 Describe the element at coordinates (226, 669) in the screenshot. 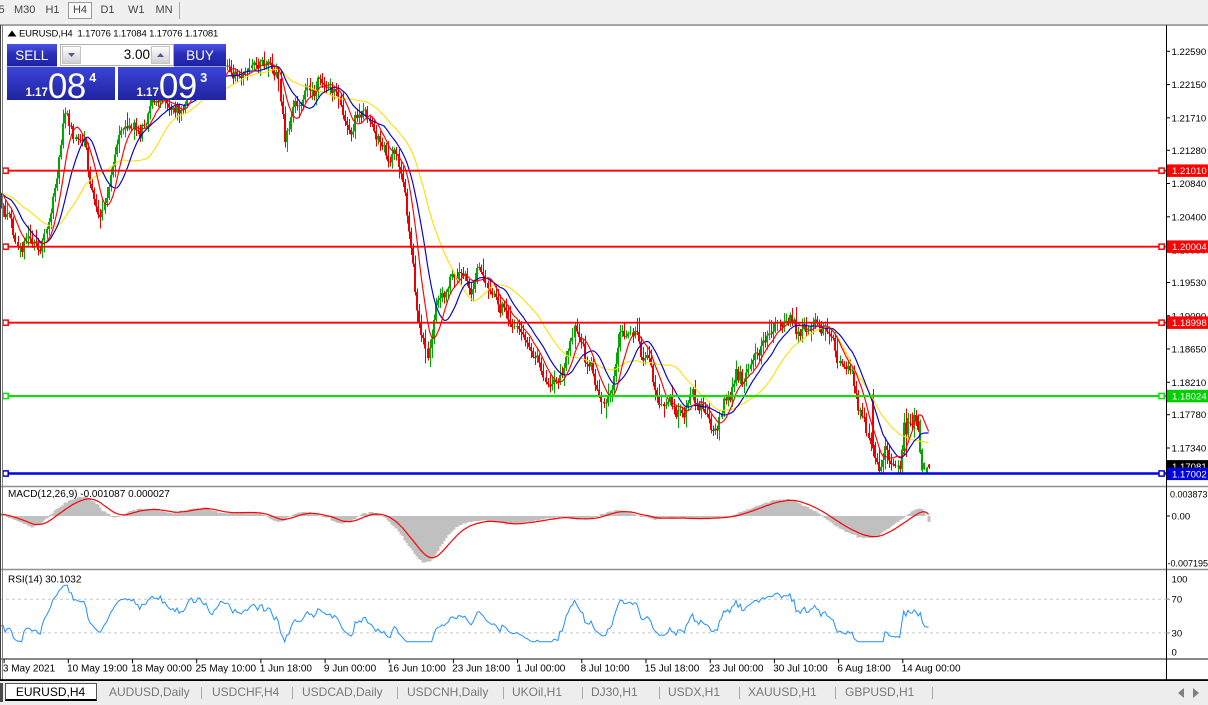

I see `svg-text: 25 May 10:00` at that location.